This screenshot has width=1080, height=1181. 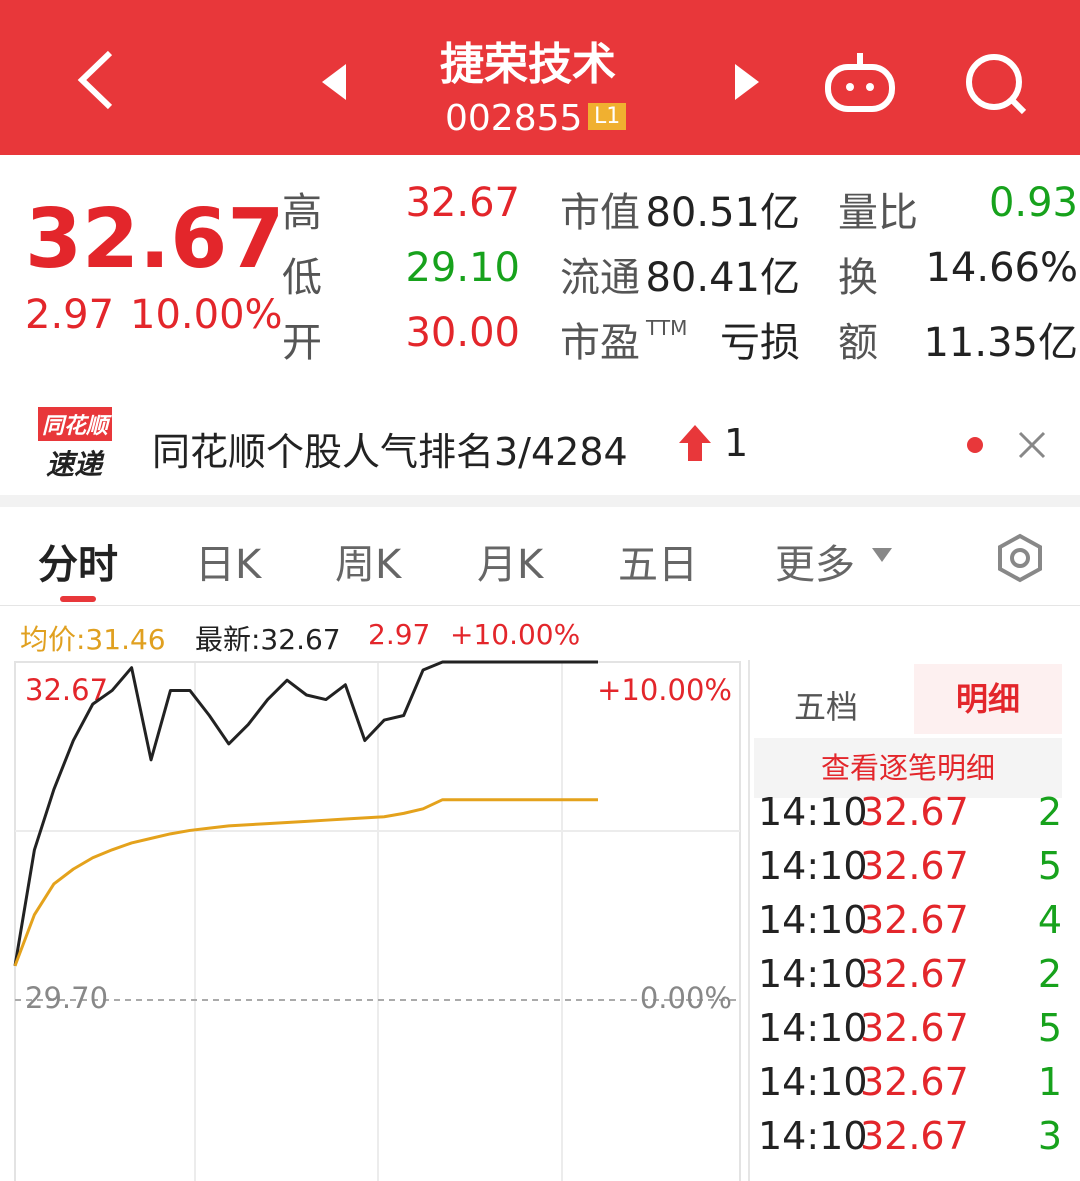 I want to click on period-tab: 五日, so click(x=658, y=565).